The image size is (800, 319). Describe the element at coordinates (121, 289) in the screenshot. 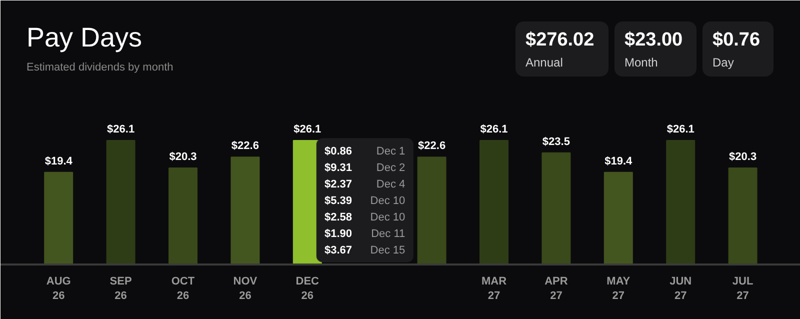

I see `x-tick-label: SEP 26` at that location.